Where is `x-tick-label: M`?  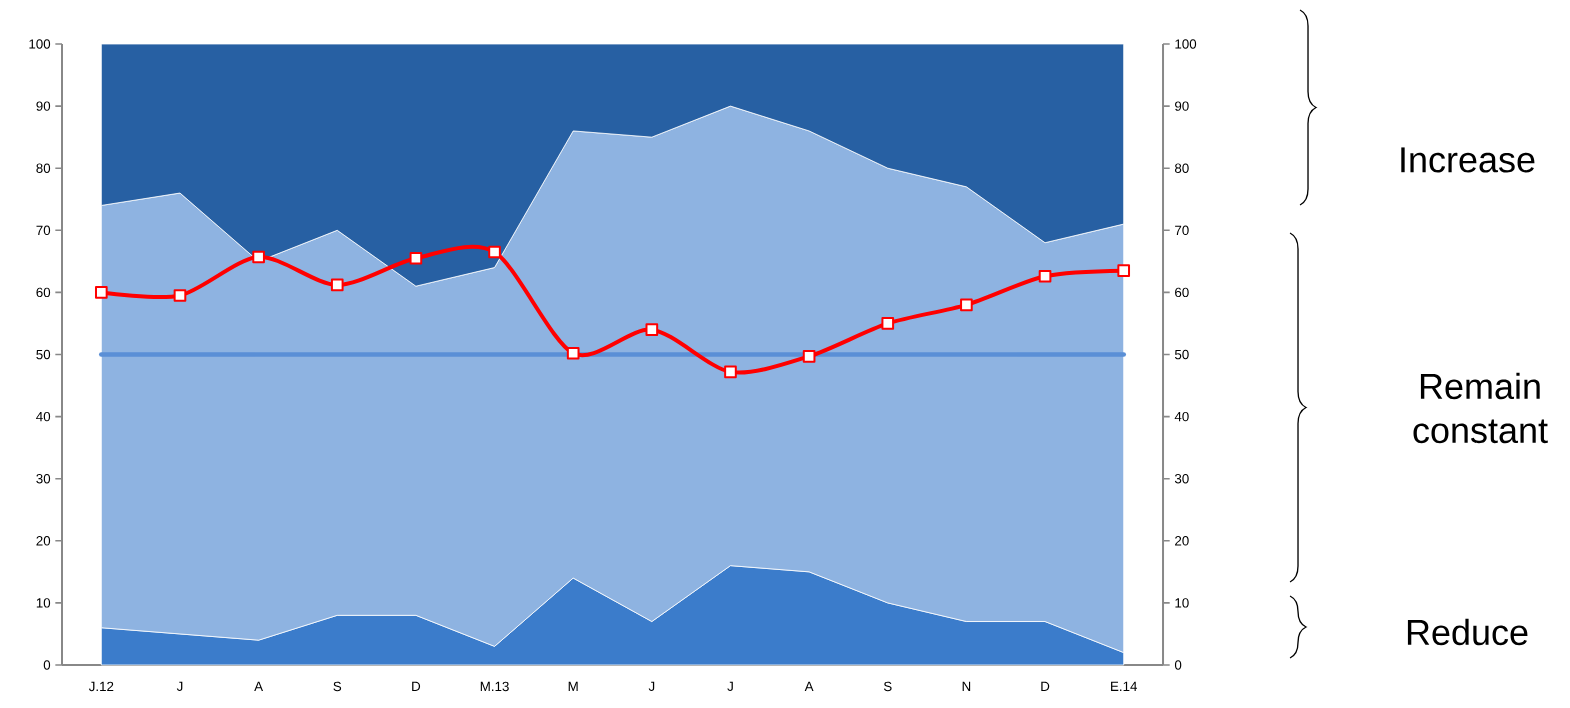
x-tick-label: M is located at coordinates (573, 686).